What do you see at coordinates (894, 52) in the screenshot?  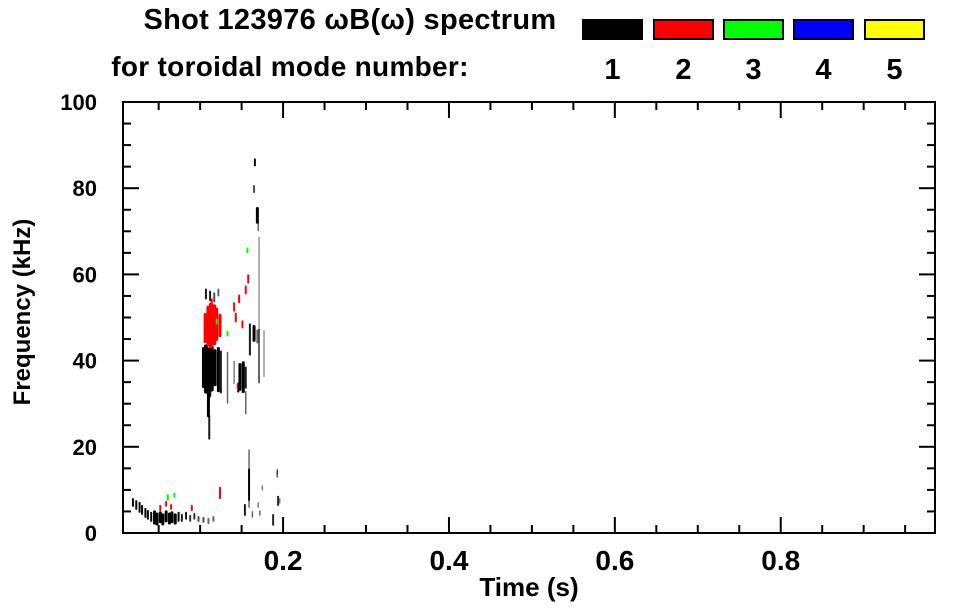 I see `legend-item-n5: 5` at bounding box center [894, 52].